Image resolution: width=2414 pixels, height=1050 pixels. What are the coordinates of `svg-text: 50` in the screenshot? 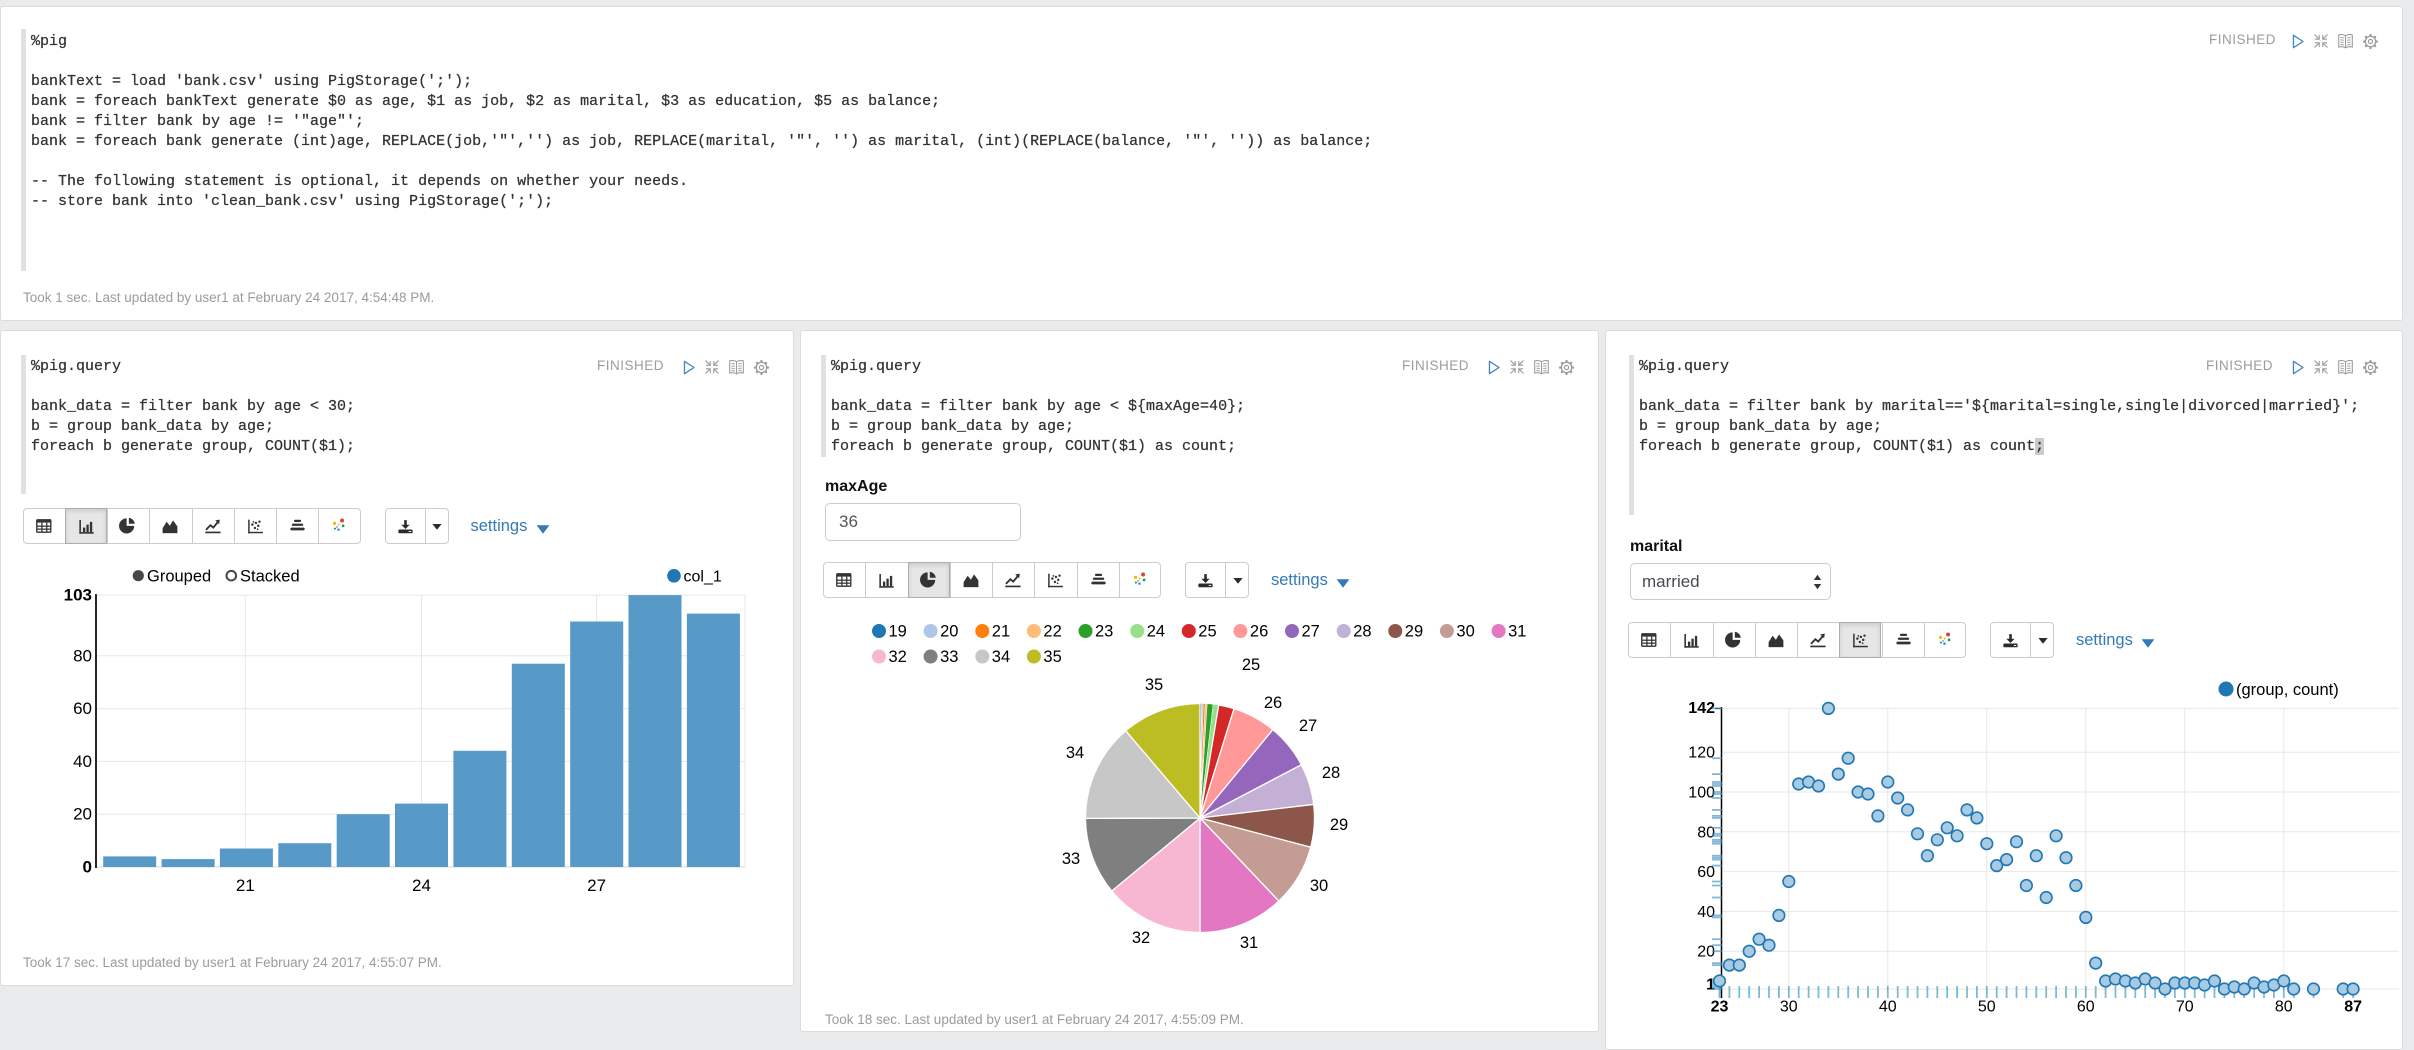 It's located at (1987, 1007).